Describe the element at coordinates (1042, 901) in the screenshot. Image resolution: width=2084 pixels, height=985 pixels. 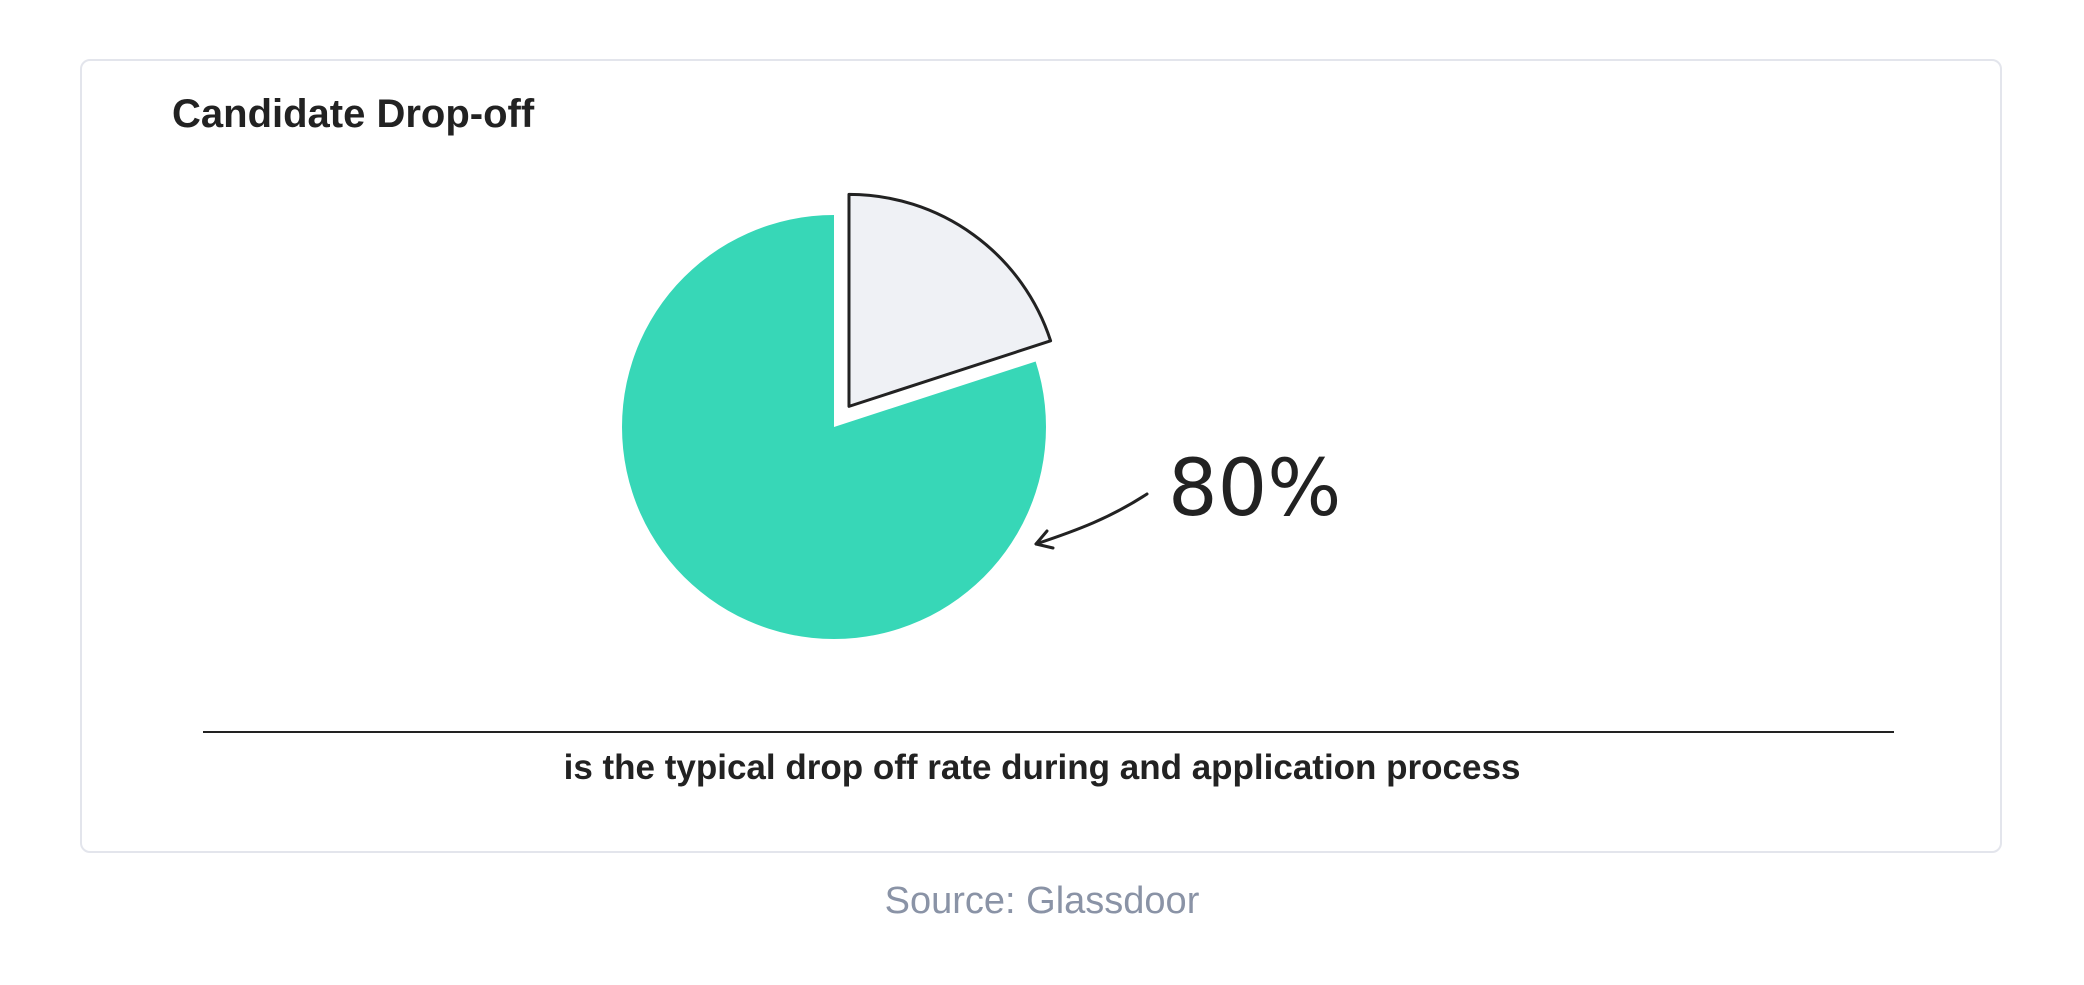
I see `source-note: Source: Glassdoor` at that location.